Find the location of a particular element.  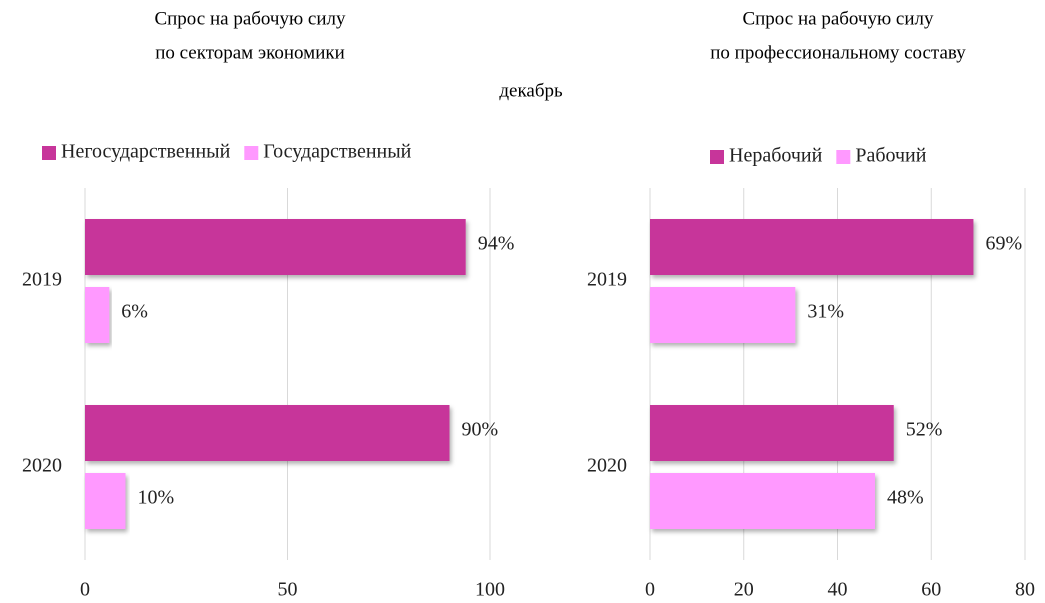

value-label: 48% is located at coordinates (905, 498).